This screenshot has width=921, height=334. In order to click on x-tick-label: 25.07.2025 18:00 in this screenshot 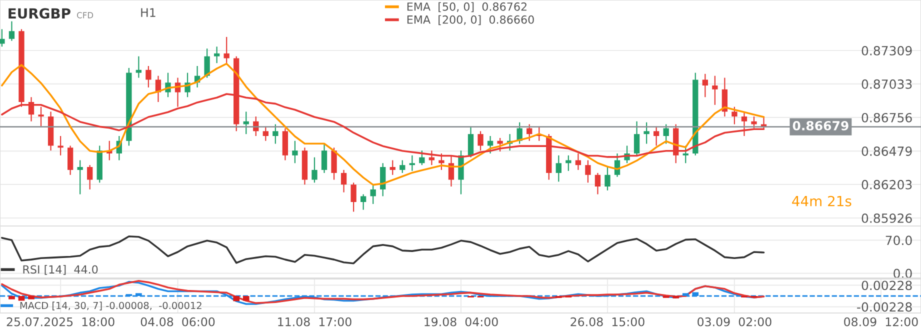, I will do `click(60, 321)`.